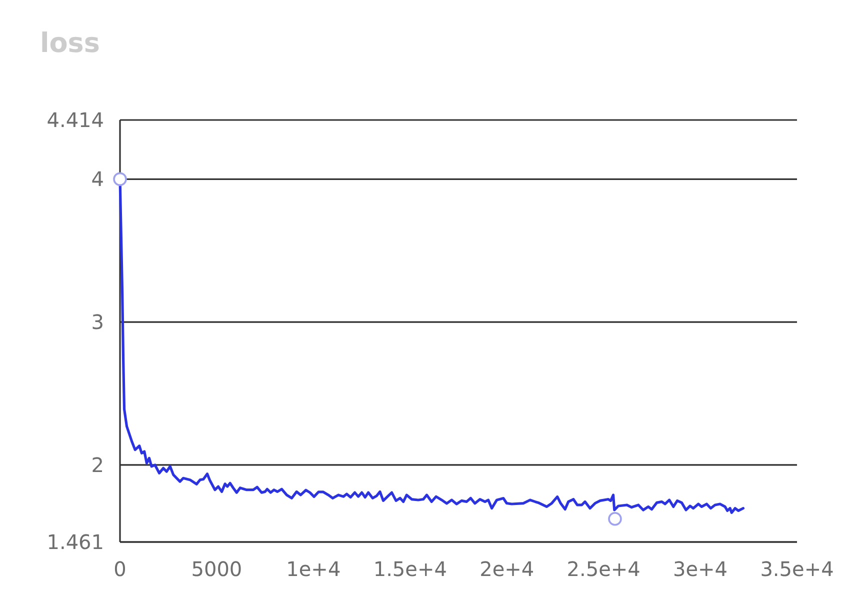  Describe the element at coordinates (120, 569) in the screenshot. I see `x-tick-label: 0` at that location.